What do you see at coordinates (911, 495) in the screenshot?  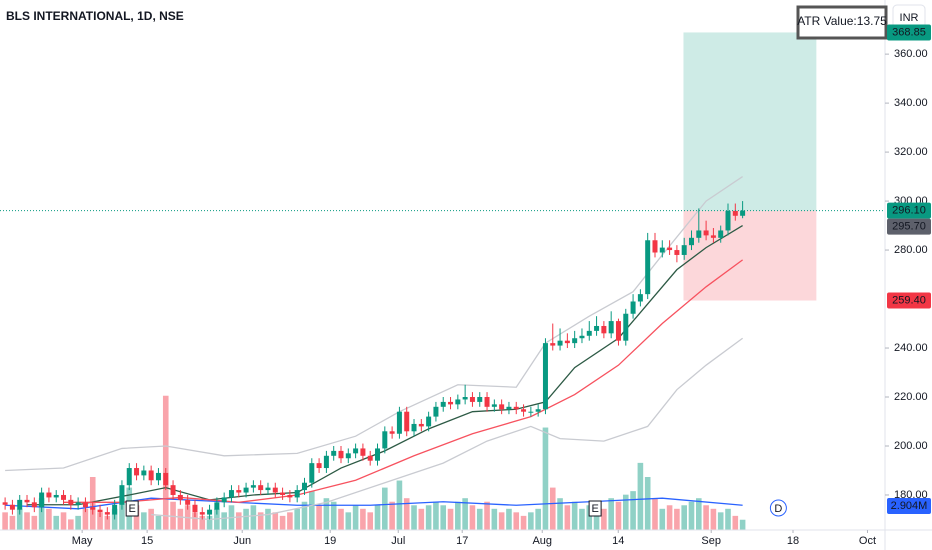 I see `y-tick-label: 180.00` at bounding box center [911, 495].